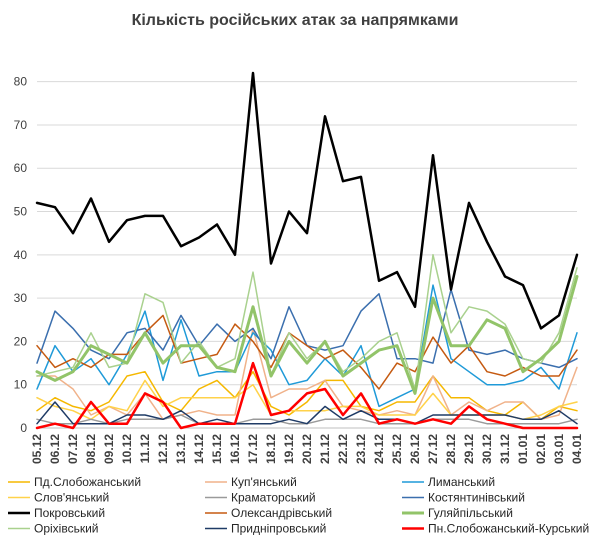  I want to click on legend-label: Куп'янський, so click(264, 482).